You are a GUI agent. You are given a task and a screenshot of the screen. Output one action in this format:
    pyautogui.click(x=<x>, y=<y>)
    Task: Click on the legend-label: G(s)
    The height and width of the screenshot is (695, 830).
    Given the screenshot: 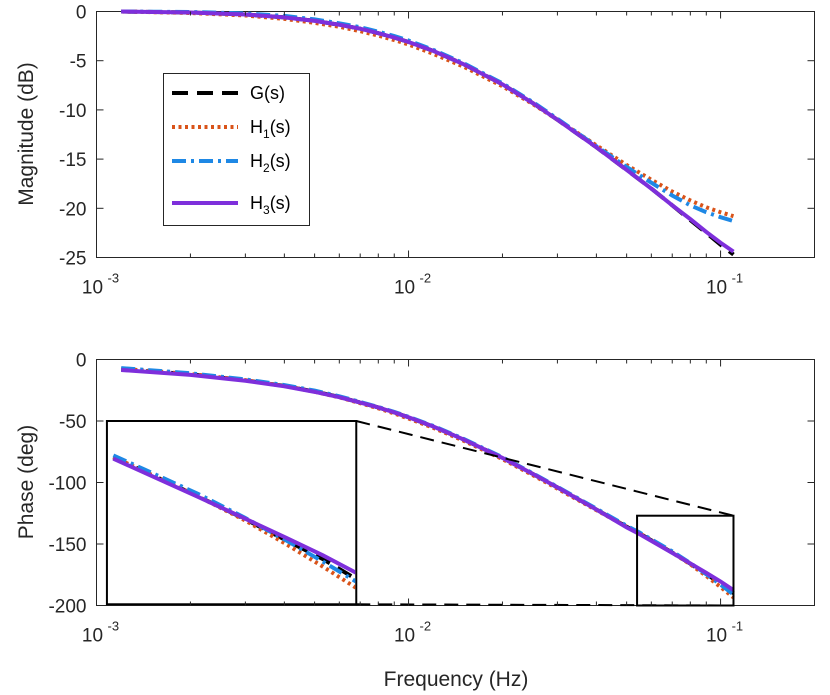 What is the action you would take?
    pyautogui.click(x=267, y=93)
    